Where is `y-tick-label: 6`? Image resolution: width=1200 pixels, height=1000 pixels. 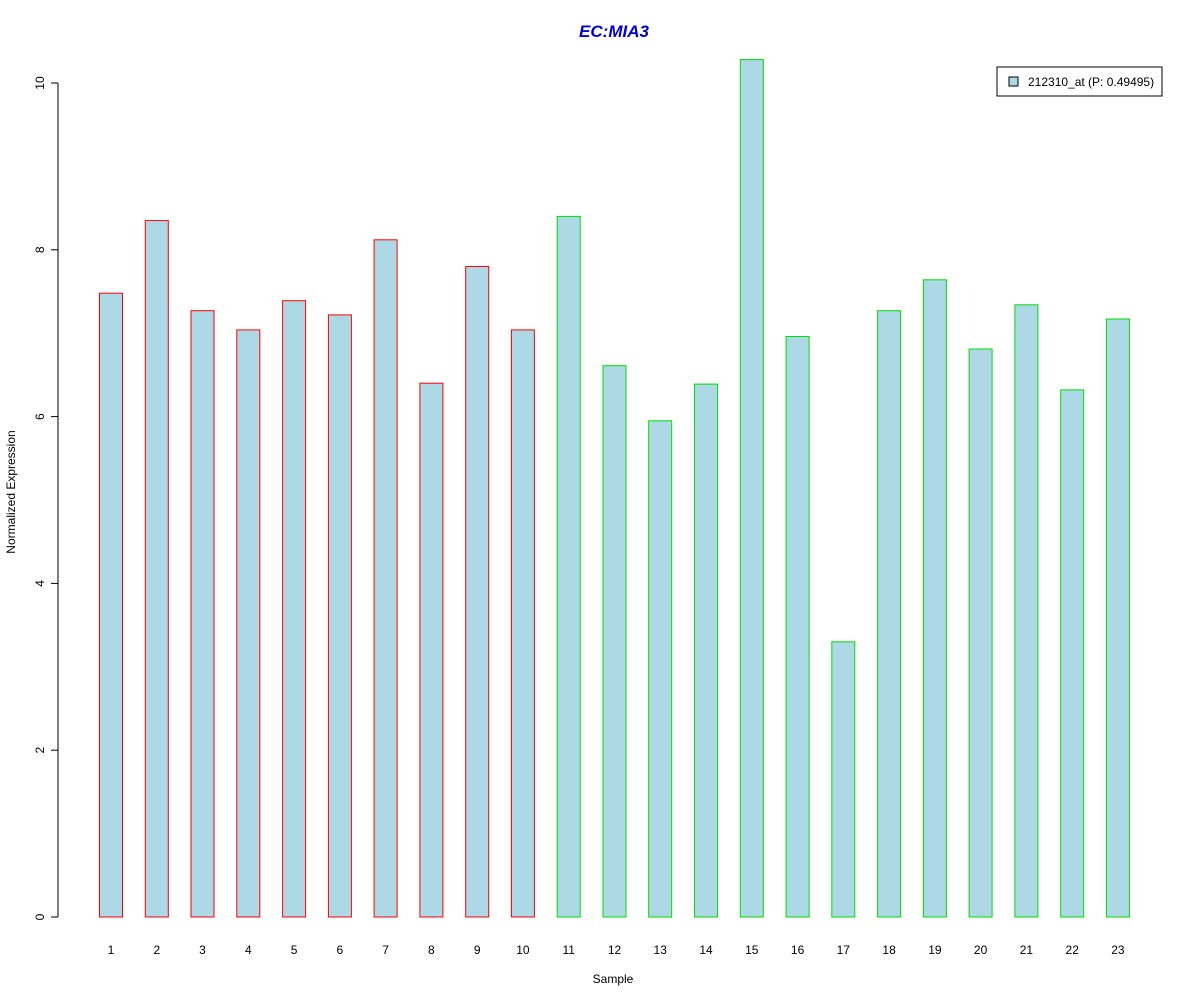 y-tick-label: 6 is located at coordinates (40, 416).